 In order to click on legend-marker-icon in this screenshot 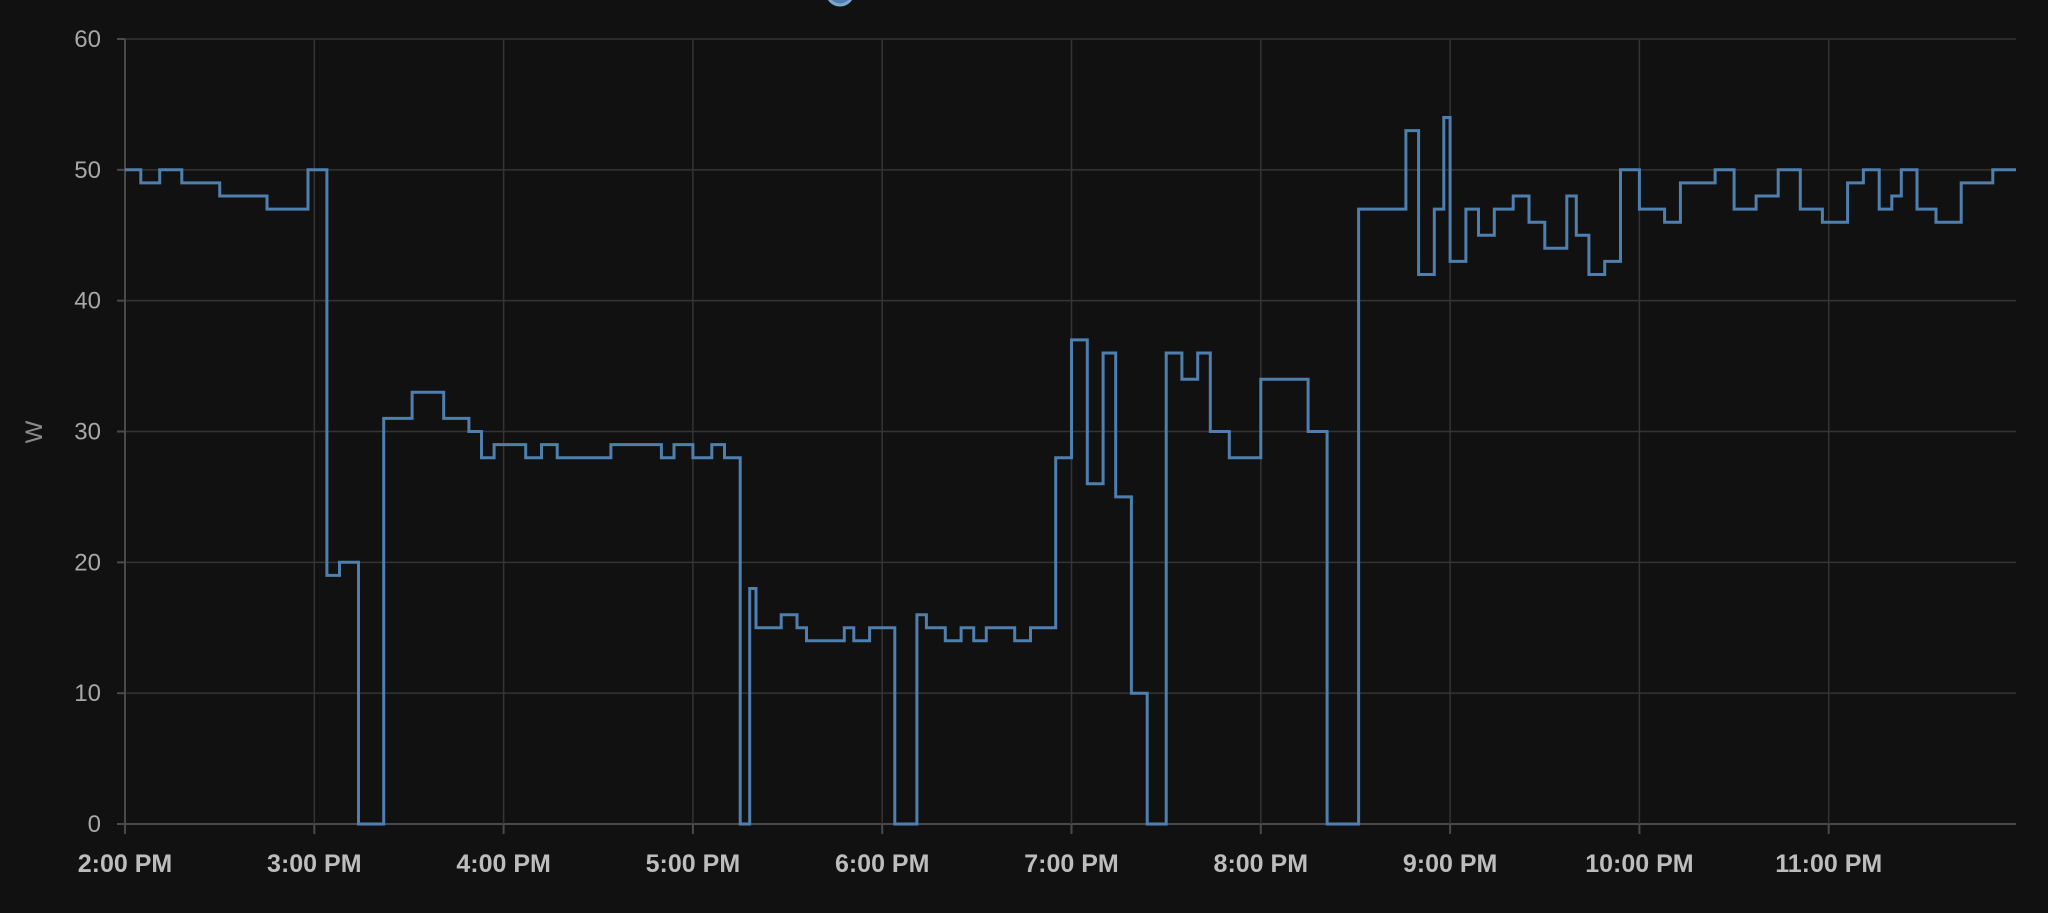, I will do `click(840, 3)`.